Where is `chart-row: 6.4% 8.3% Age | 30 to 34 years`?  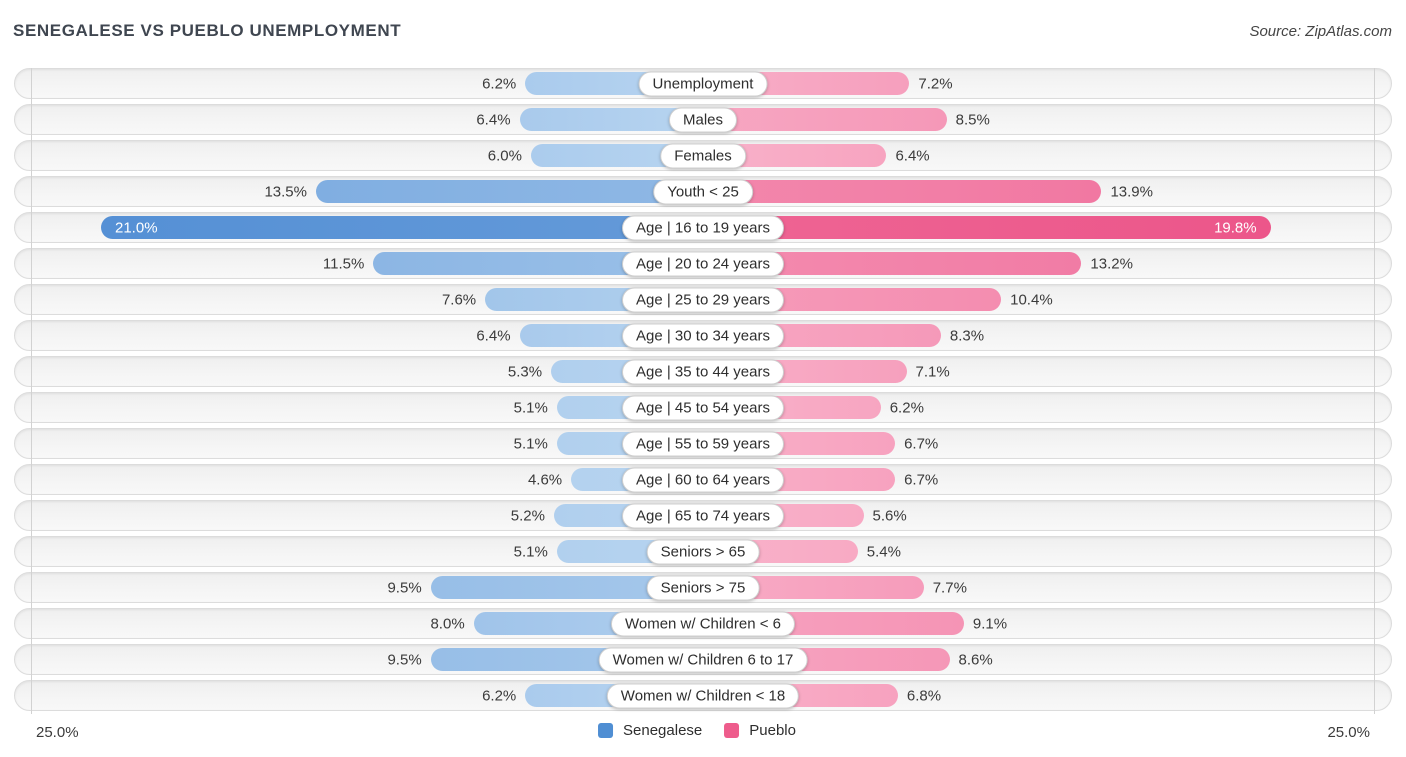
chart-row: 6.4% 8.3% Age | 30 to 34 years is located at coordinates (703, 335).